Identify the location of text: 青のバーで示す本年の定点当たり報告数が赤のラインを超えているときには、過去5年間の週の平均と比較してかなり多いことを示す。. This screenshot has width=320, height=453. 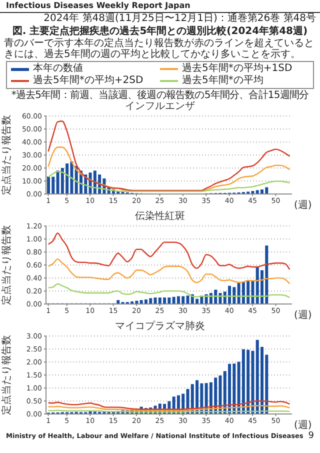
(159, 49).